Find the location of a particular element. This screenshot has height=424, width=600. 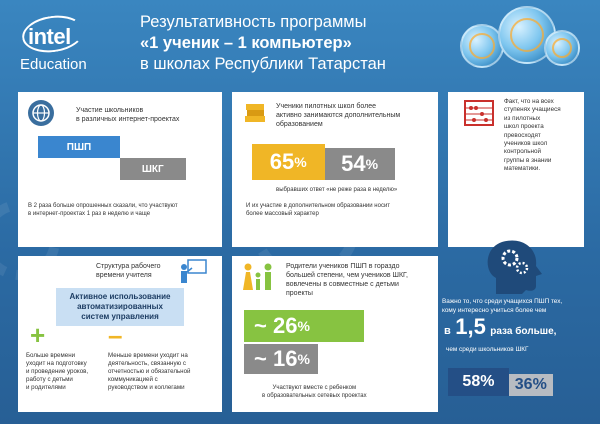

value-16: ~ 16 is located at coordinates (276, 358).